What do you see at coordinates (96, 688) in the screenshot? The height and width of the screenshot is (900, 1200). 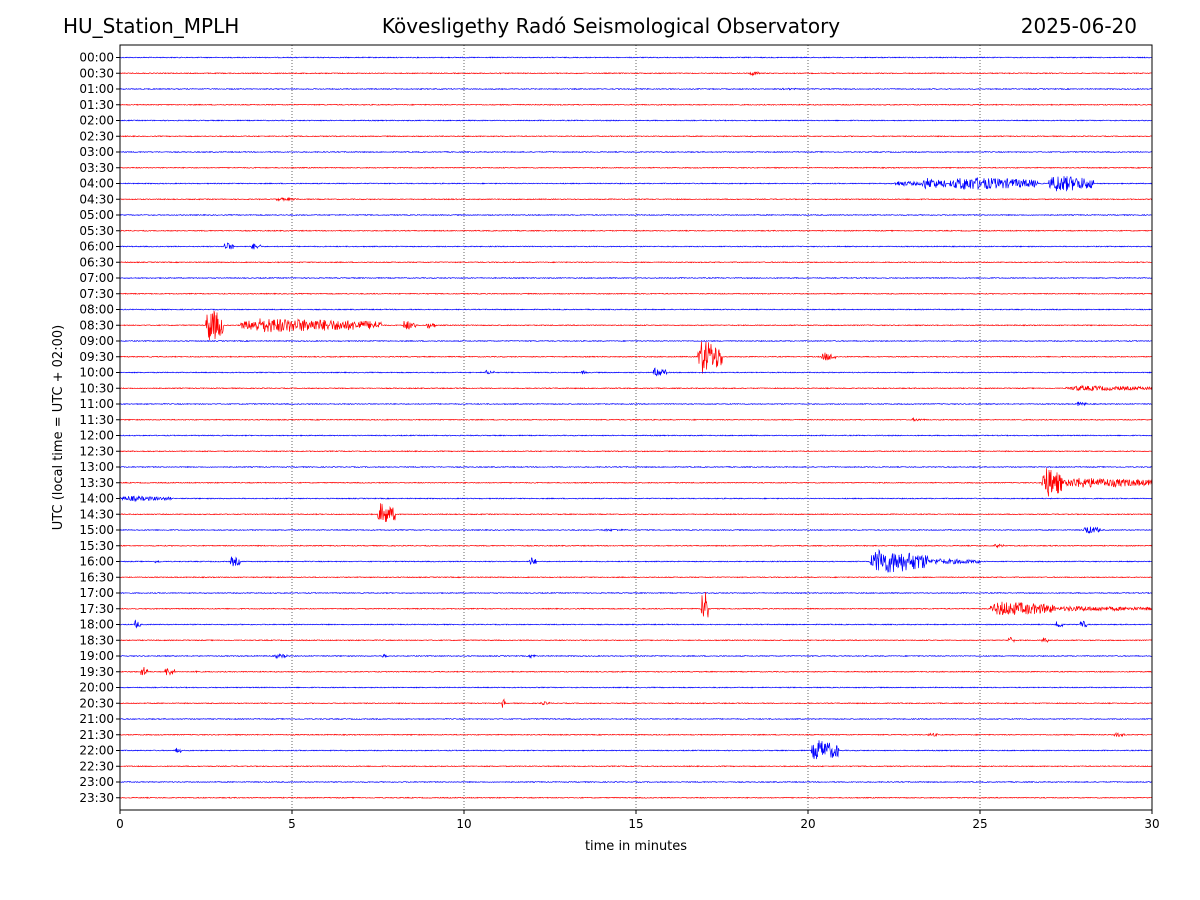 I see `y-tick-label: 20:00` at bounding box center [96, 688].